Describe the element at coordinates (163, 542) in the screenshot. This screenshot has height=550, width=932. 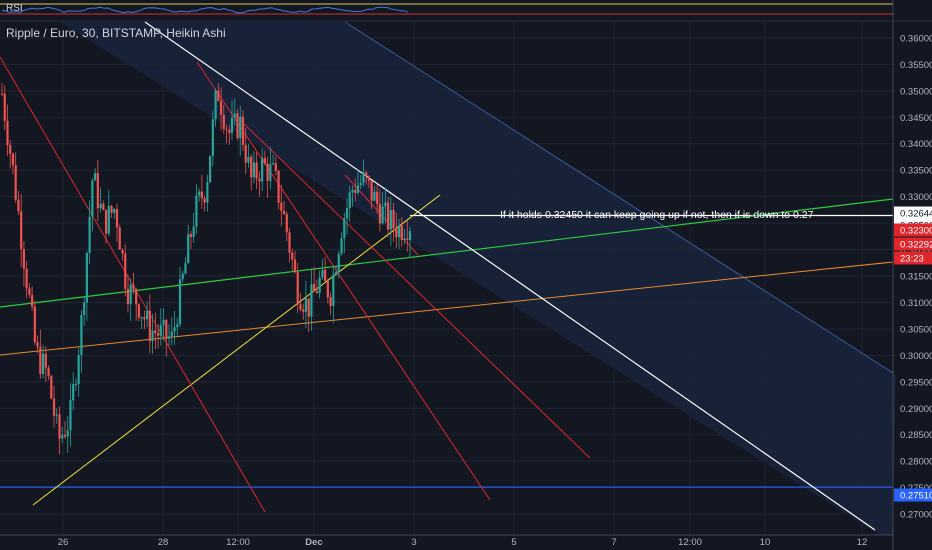
I see `x-tick-label: 28` at that location.